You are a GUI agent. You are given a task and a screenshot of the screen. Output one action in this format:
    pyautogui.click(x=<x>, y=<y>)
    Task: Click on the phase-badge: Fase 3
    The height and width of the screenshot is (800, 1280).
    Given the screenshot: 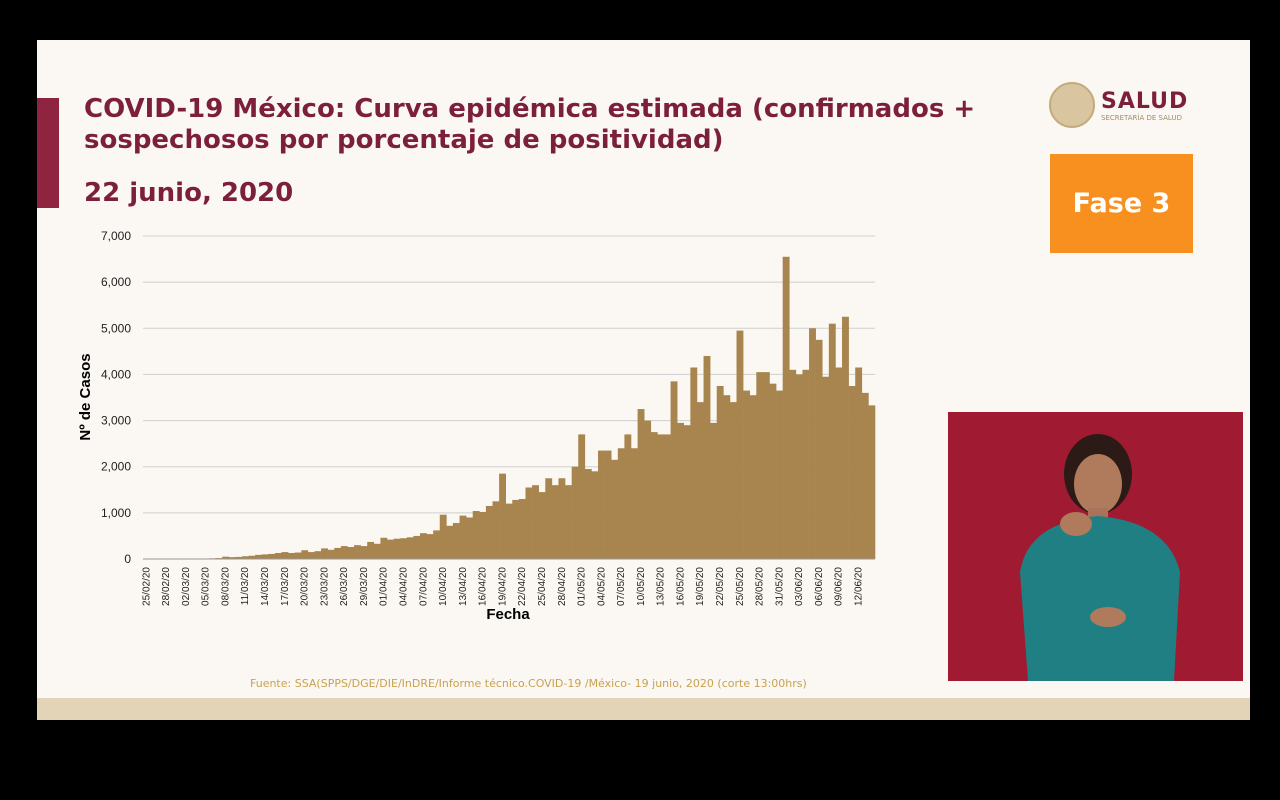 What is the action you would take?
    pyautogui.click(x=1121, y=203)
    